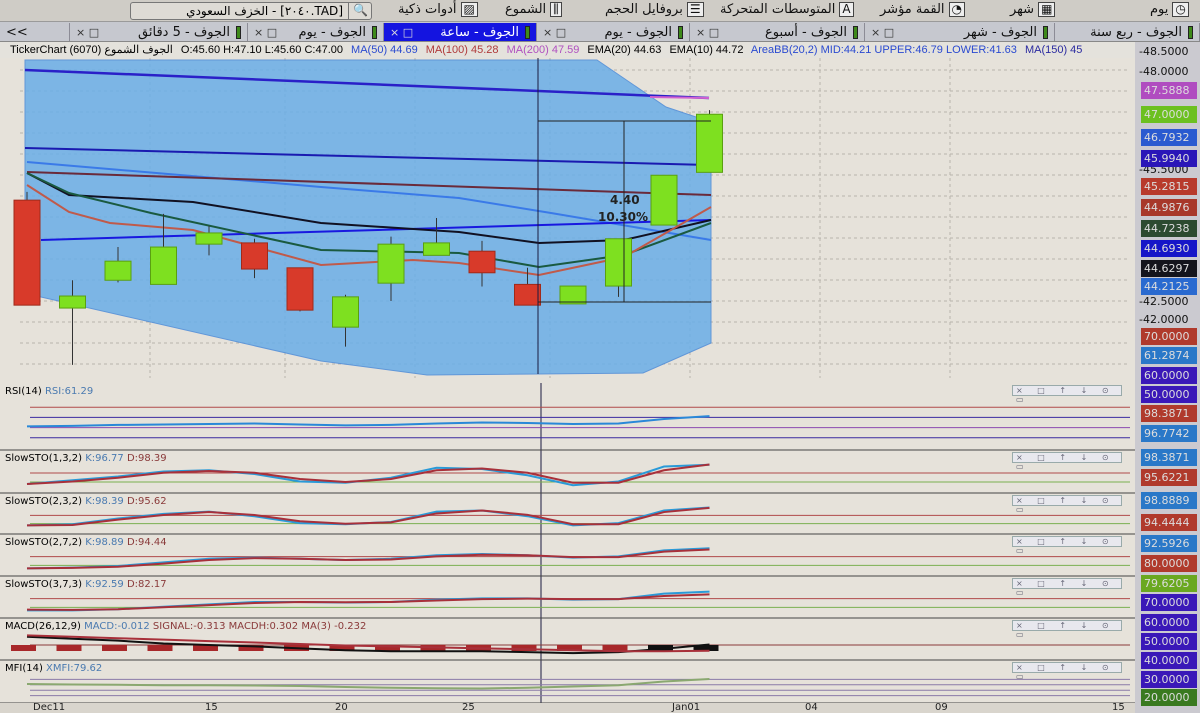 This screenshot has height=713, width=1200. Describe the element at coordinates (1169, 563) in the screenshot. I see `price-badge: 80.0000` at that location.